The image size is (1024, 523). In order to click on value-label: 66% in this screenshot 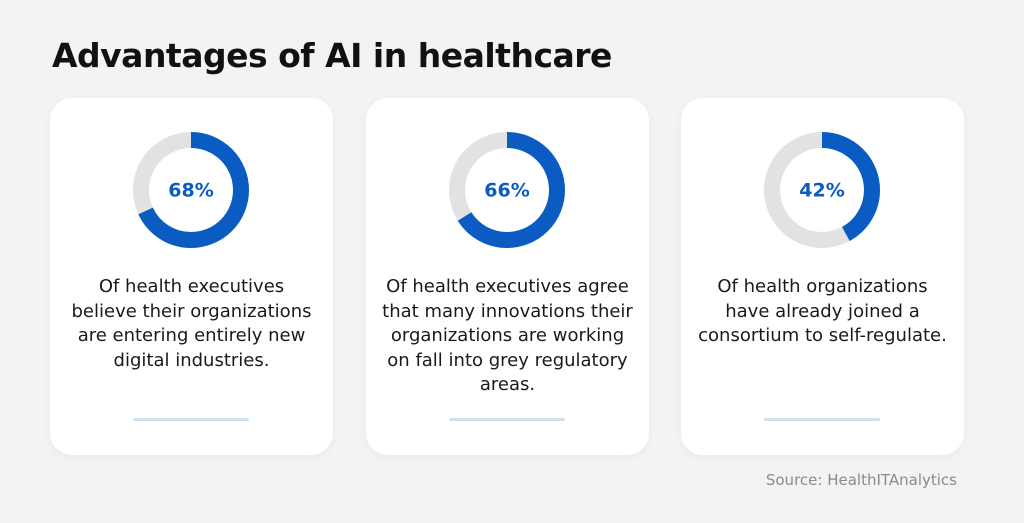, I will do `click(506, 191)`.